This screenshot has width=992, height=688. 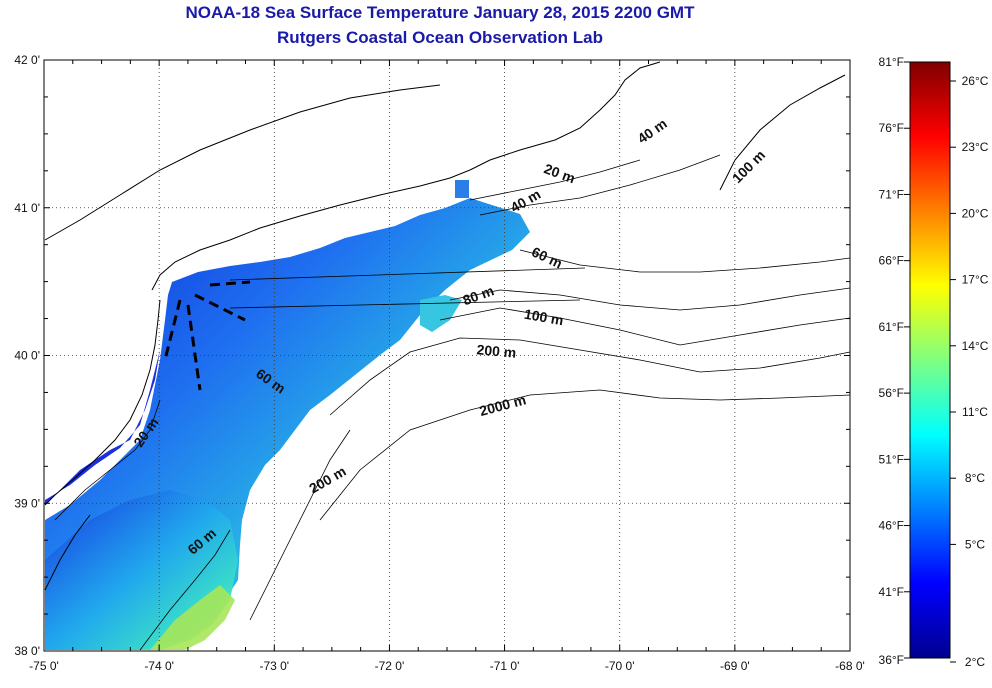 I want to click on depth-label: 200 m, so click(x=496, y=350).